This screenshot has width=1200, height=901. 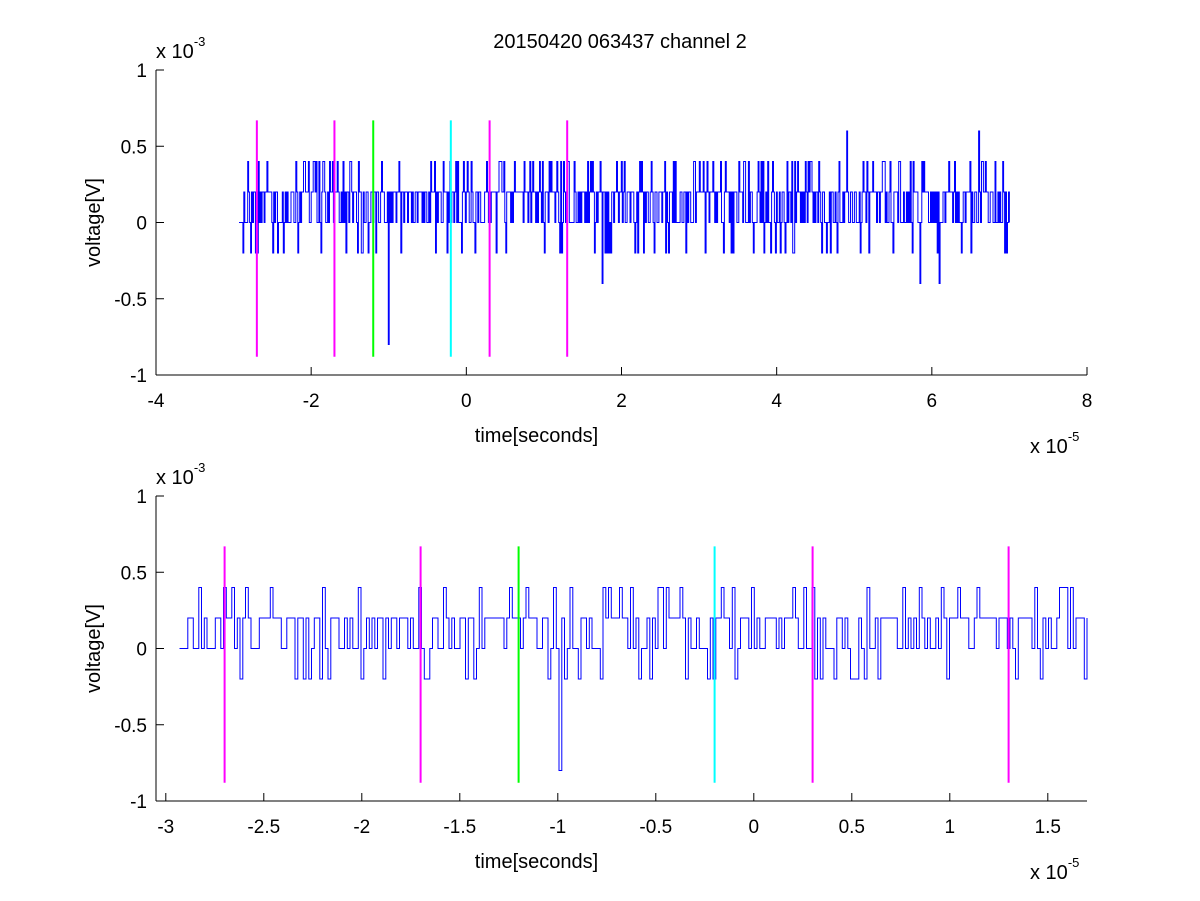 What do you see at coordinates (776, 401) in the screenshot?
I see `x-tick-label: 4` at bounding box center [776, 401].